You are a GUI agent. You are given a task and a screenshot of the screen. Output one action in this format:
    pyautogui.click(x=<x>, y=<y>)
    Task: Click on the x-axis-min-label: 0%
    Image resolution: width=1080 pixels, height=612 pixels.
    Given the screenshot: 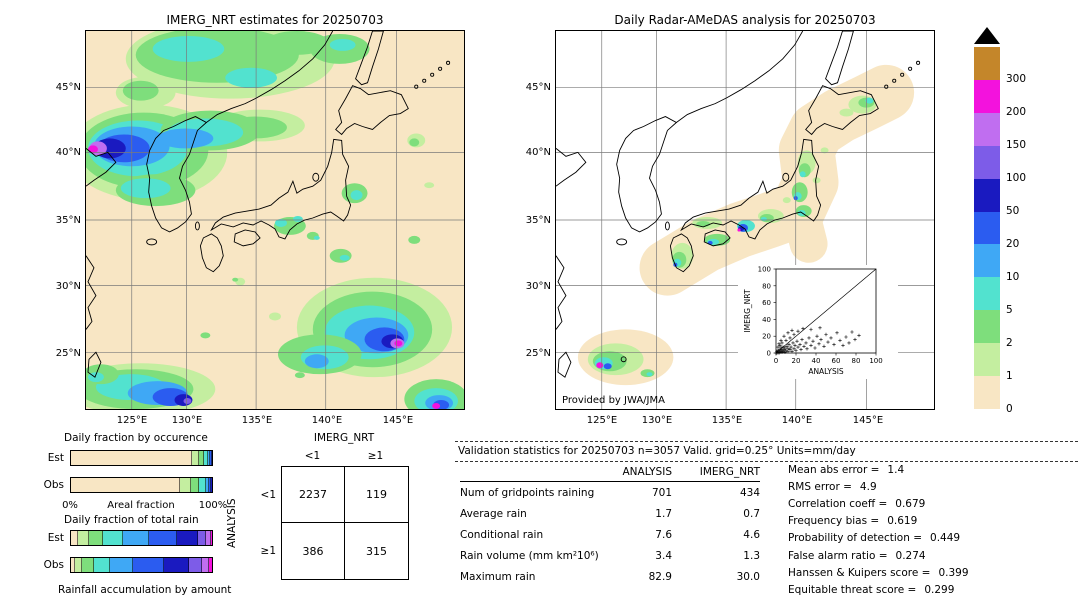 What is the action you would take?
    pyautogui.click(x=70, y=505)
    